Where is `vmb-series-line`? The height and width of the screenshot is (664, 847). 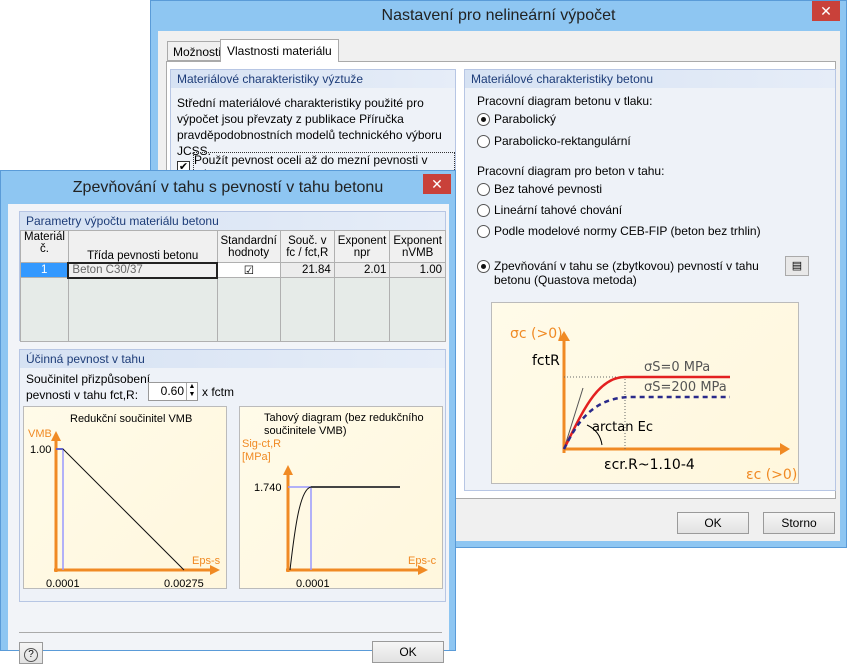
vmb-series-line is located at coordinates (120, 509).